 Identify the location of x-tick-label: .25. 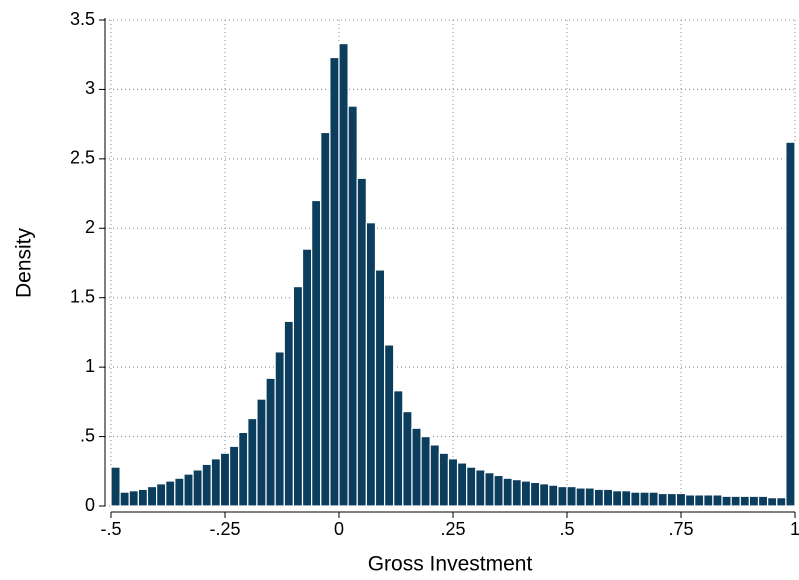
(452, 529).